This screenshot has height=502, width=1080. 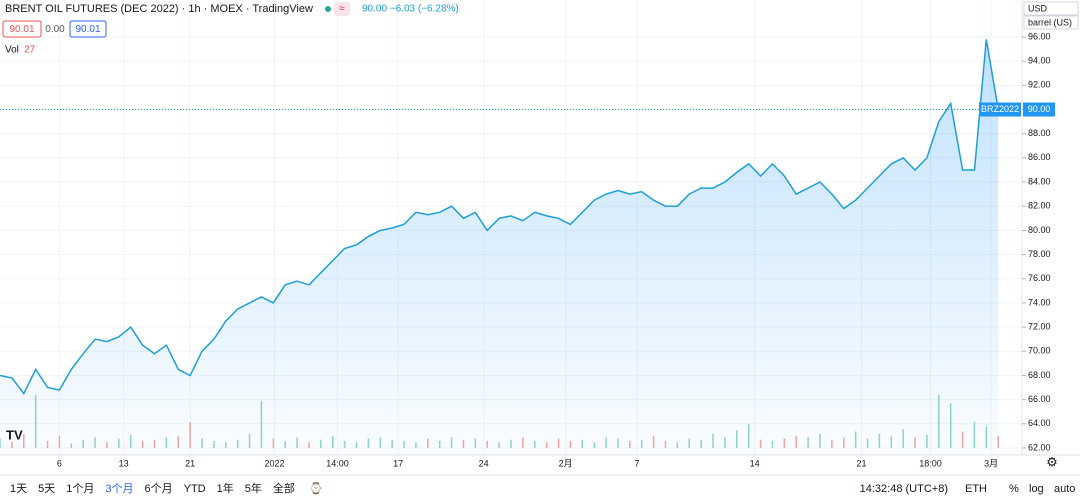 What do you see at coordinates (398, 463) in the screenshot?
I see `x-tick-label: 17` at bounding box center [398, 463].